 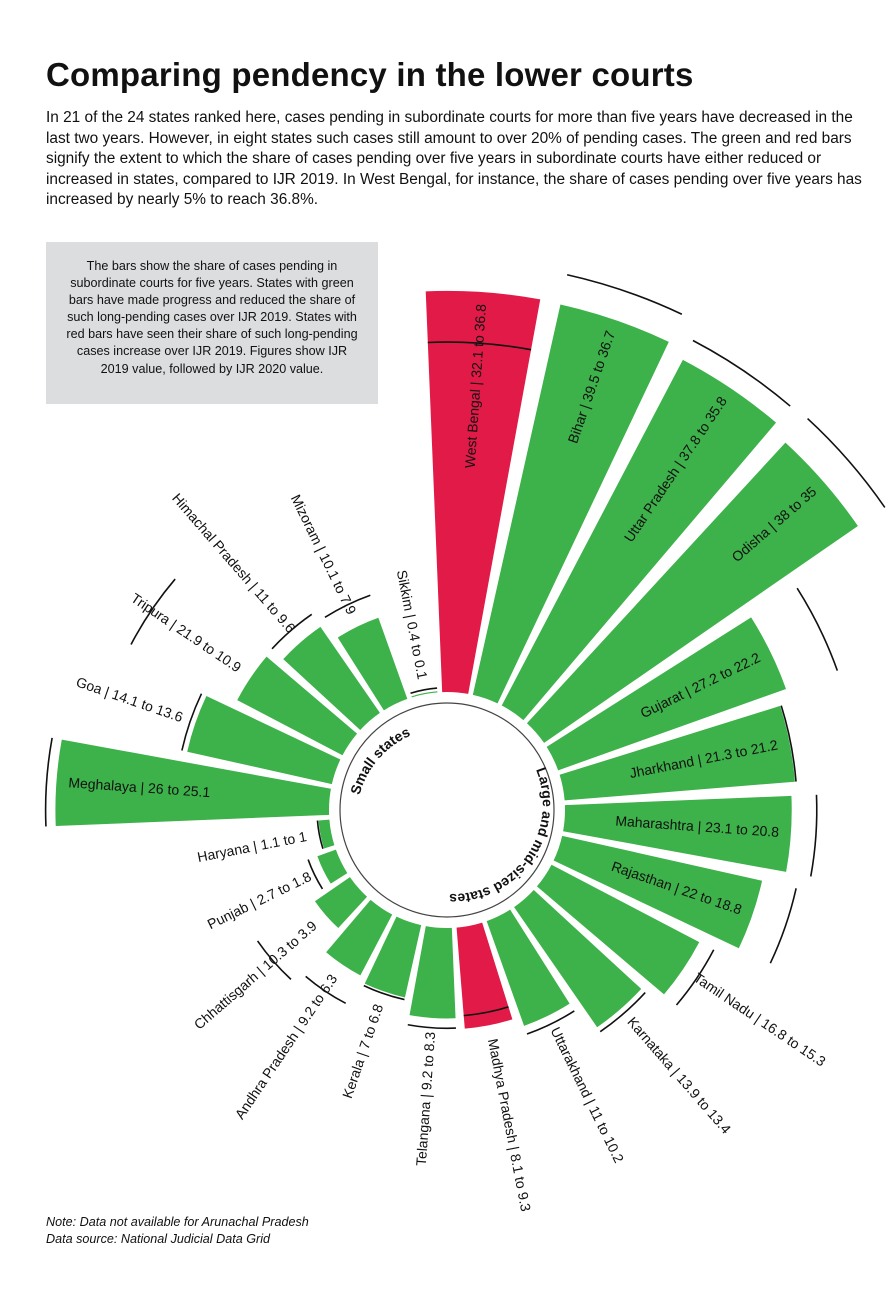 I want to click on bar-madhya-pradesh, so click(x=484, y=975).